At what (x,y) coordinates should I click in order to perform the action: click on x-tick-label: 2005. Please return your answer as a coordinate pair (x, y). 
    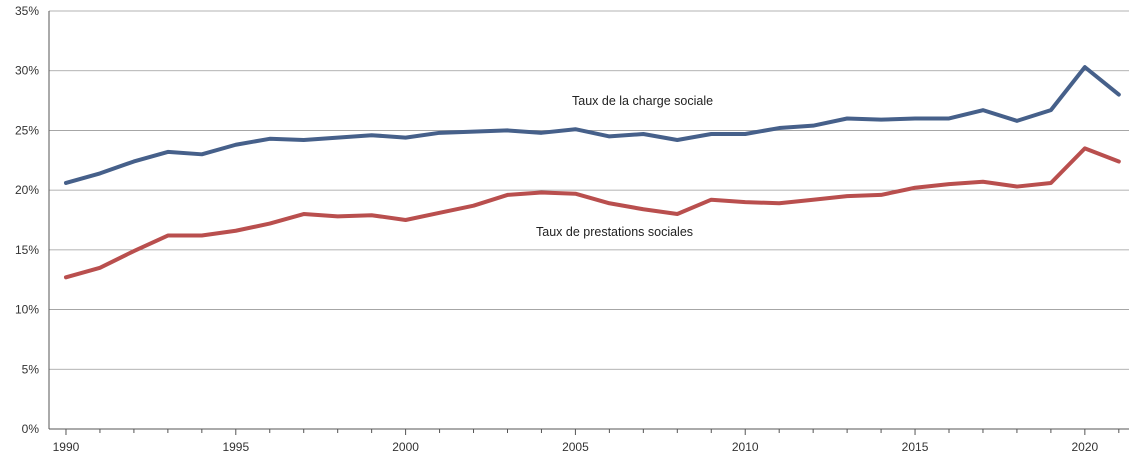
    Looking at the image, I should click on (575, 447).